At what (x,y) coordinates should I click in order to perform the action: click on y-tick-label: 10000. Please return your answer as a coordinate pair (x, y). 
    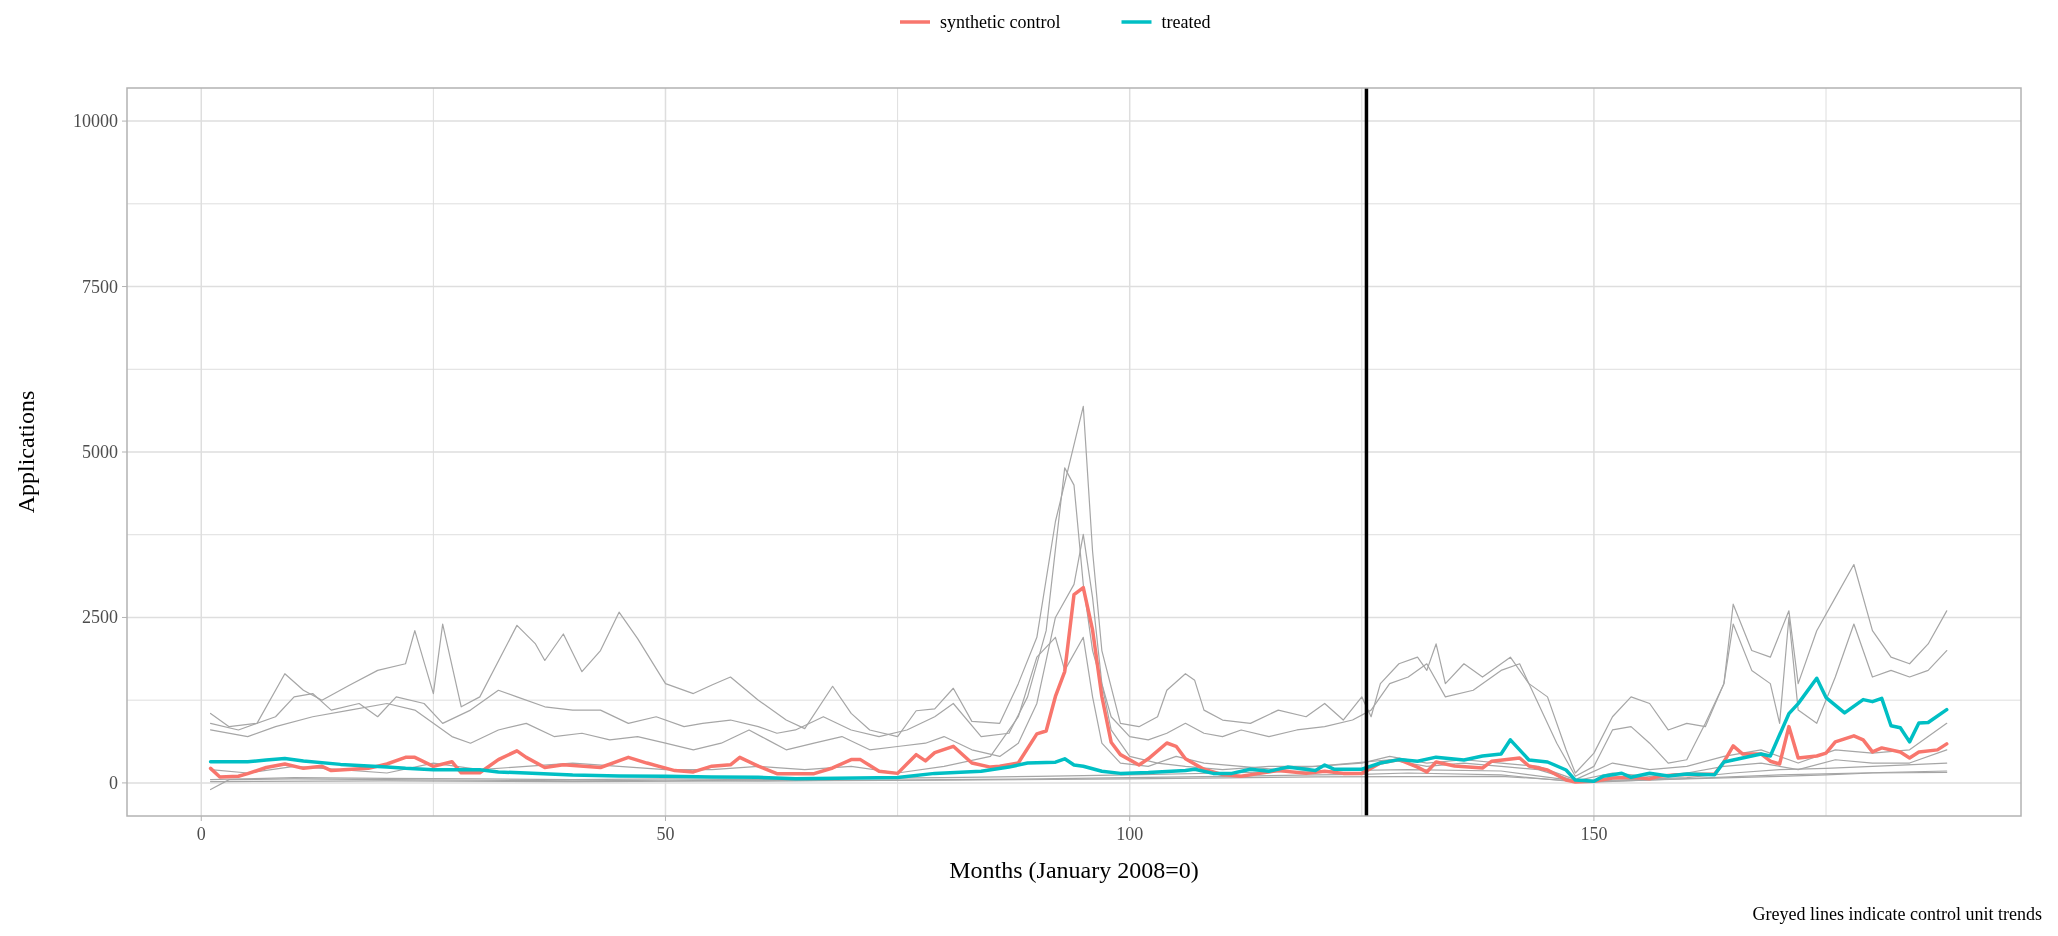
    Looking at the image, I should click on (95, 121).